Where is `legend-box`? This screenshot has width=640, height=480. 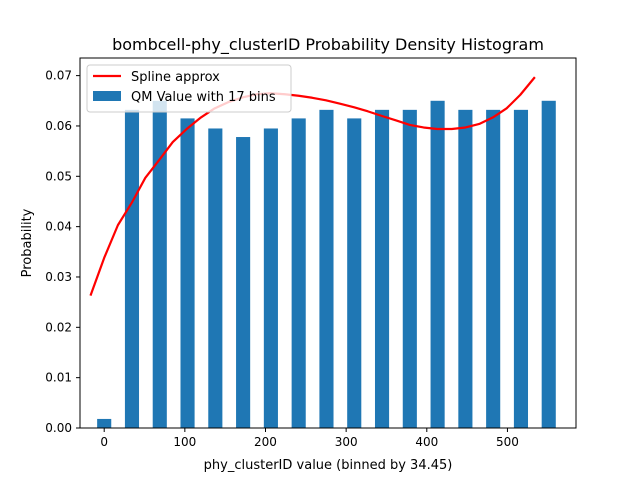 legend-box is located at coordinates (189, 88).